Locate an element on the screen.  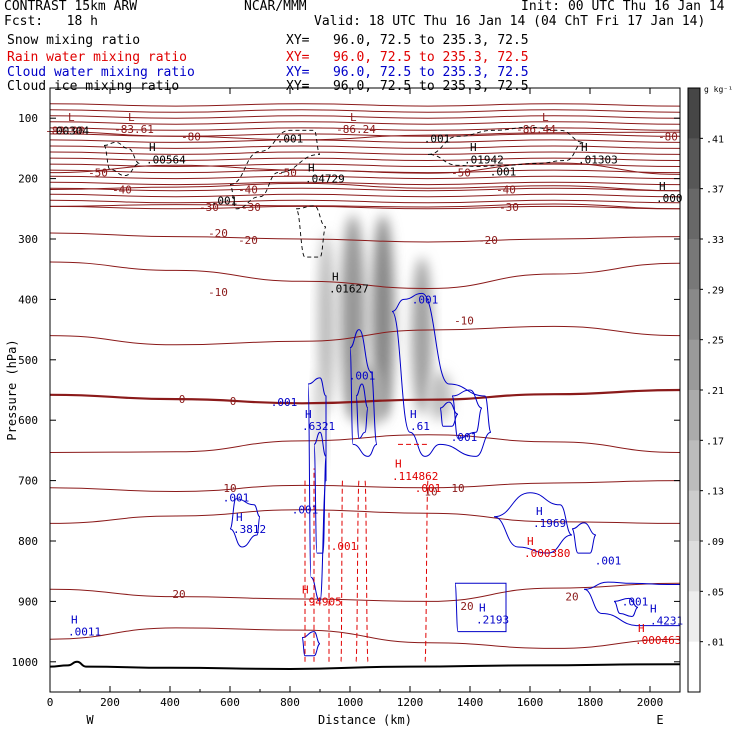
x-tick-label-600: 600 is located at coordinates (230, 702).